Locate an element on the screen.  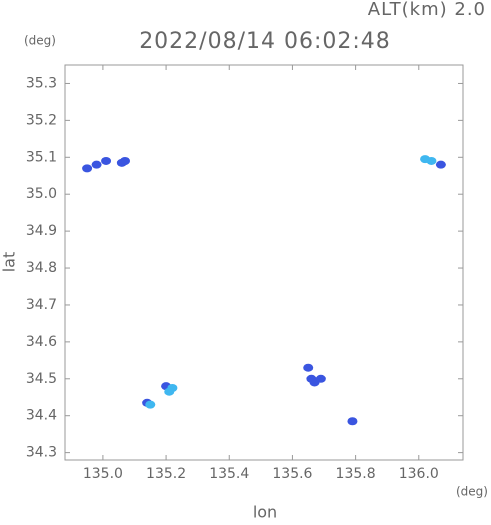
x-tick-label: 136.0 is located at coordinates (419, 474).